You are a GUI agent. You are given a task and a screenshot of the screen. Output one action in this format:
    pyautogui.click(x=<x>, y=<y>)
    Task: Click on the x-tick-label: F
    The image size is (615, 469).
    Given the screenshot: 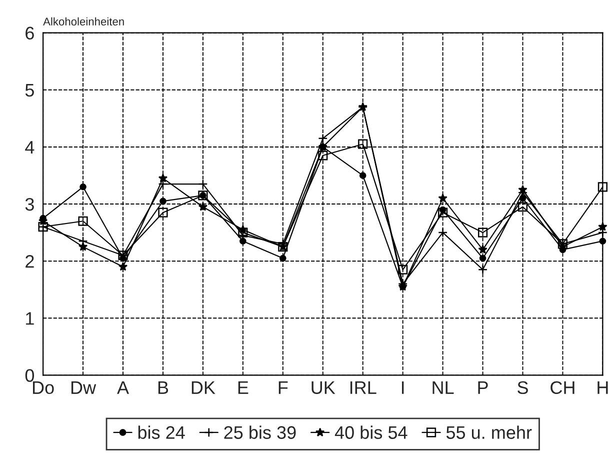 What is the action you would take?
    pyautogui.click(x=283, y=387)
    